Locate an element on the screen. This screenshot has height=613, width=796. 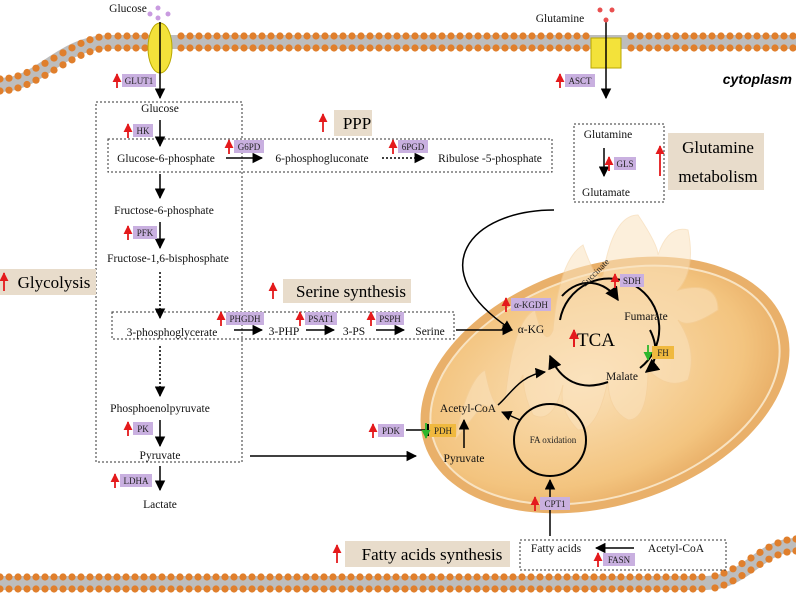
glucose-6-phosphate: Glucose-6-phosphate is located at coordinates (166, 159).